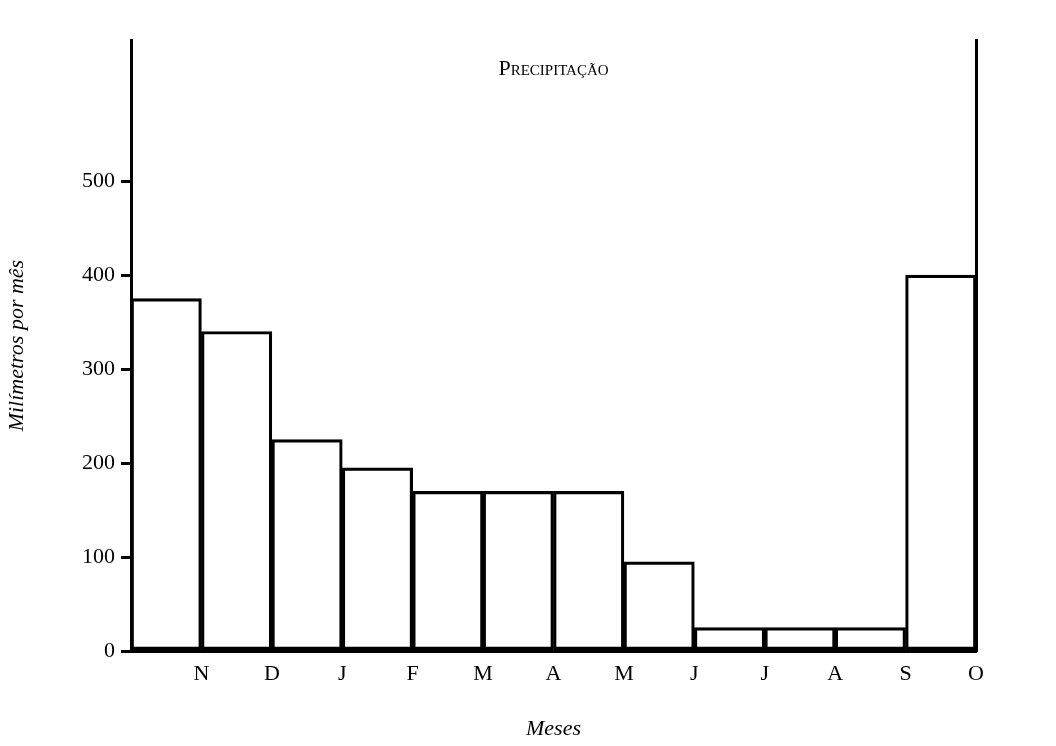  What do you see at coordinates (98, 367) in the screenshot?
I see `y-tick-label: 300` at bounding box center [98, 367].